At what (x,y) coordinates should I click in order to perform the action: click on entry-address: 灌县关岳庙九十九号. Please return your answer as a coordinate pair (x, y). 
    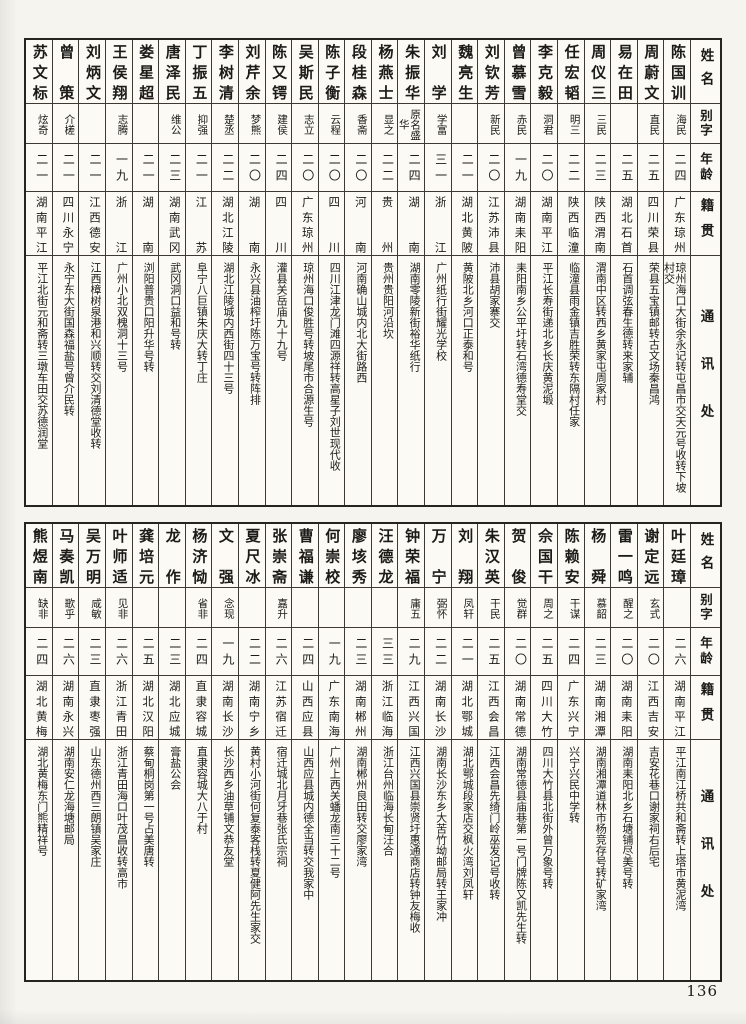
    Looking at the image, I should click on (282, 311).